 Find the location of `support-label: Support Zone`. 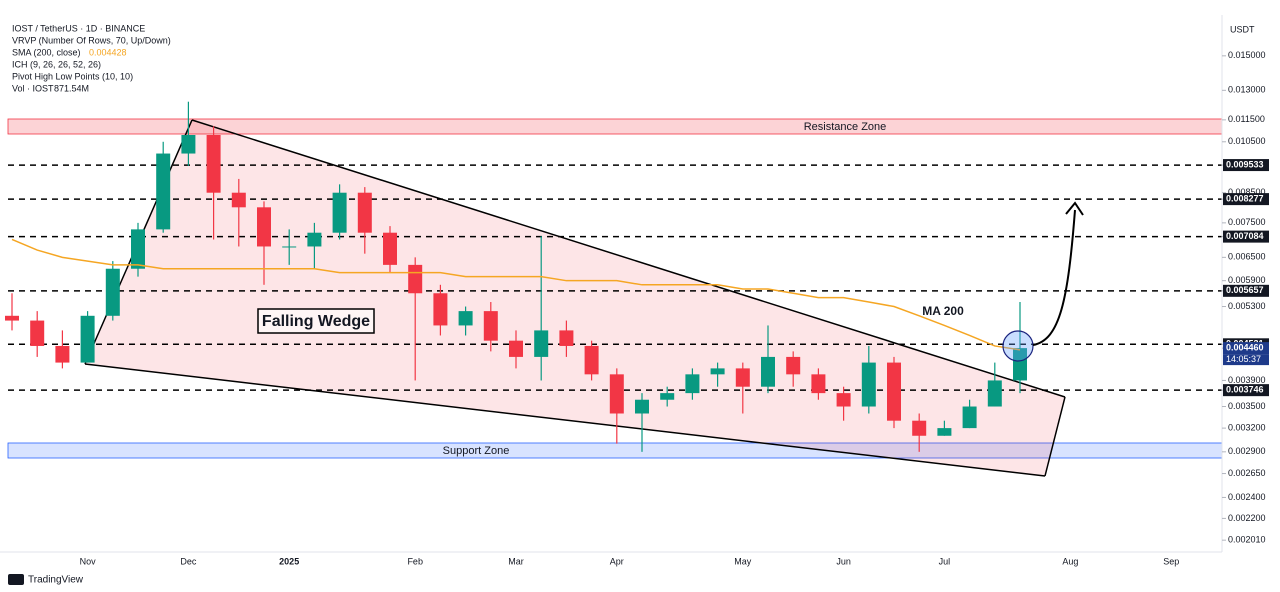

support-label: Support Zone is located at coordinates (476, 451).